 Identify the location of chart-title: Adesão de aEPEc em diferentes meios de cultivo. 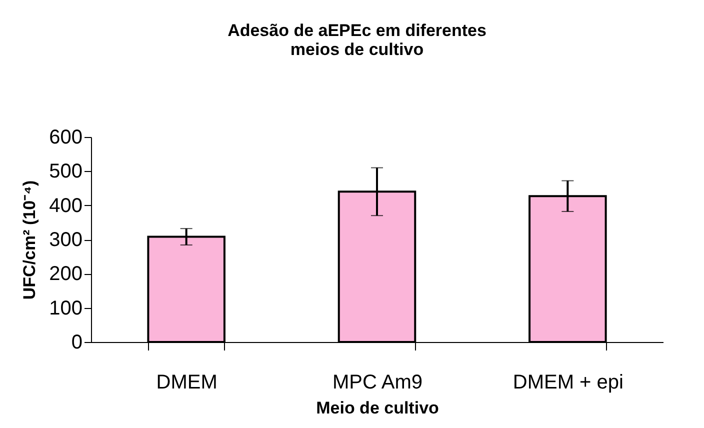
(357, 40).